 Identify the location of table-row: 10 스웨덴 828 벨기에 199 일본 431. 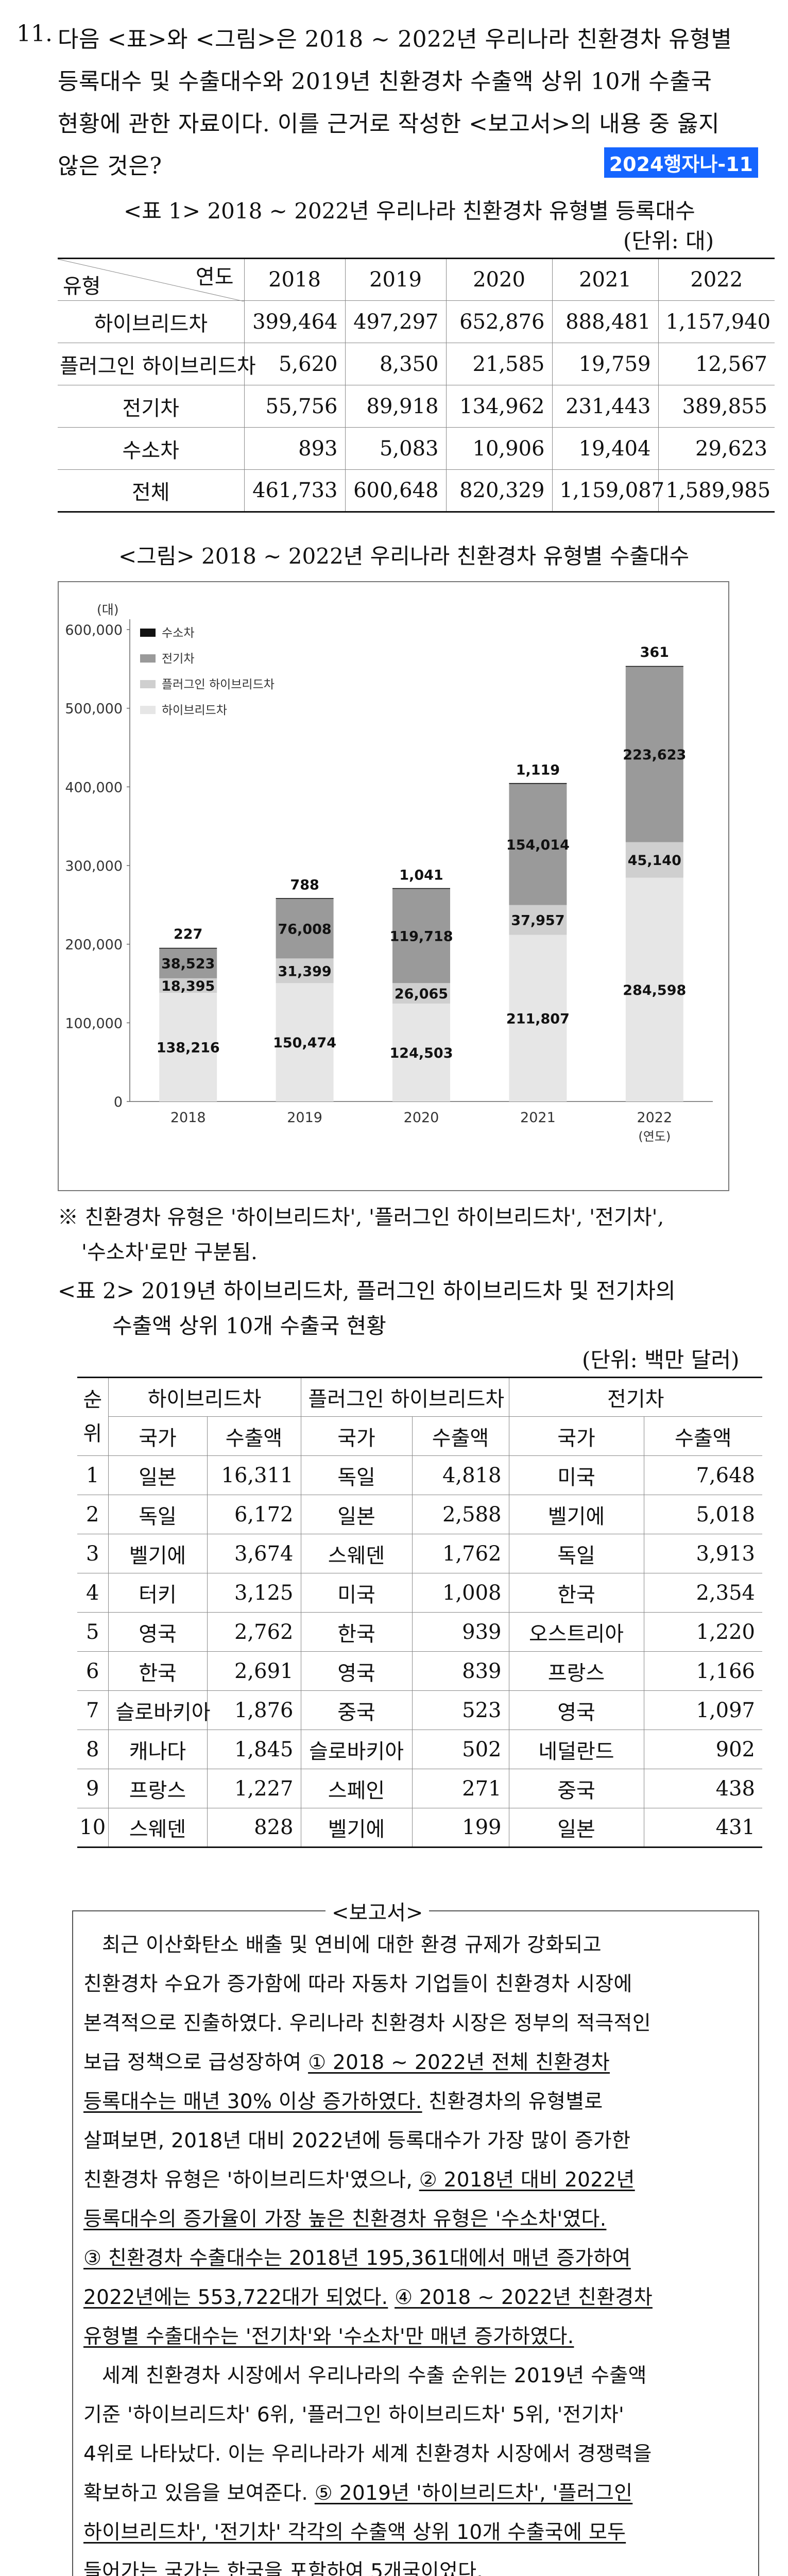
(419, 1828).